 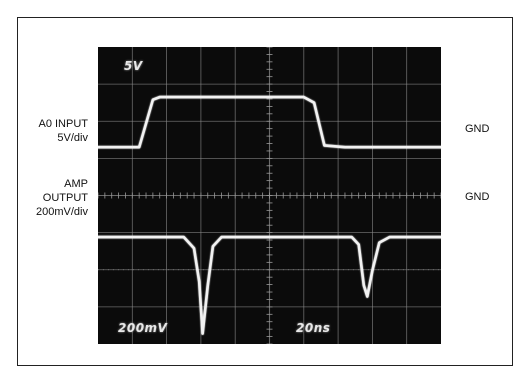 I want to click on trace-a0-input, so click(x=269, y=122).